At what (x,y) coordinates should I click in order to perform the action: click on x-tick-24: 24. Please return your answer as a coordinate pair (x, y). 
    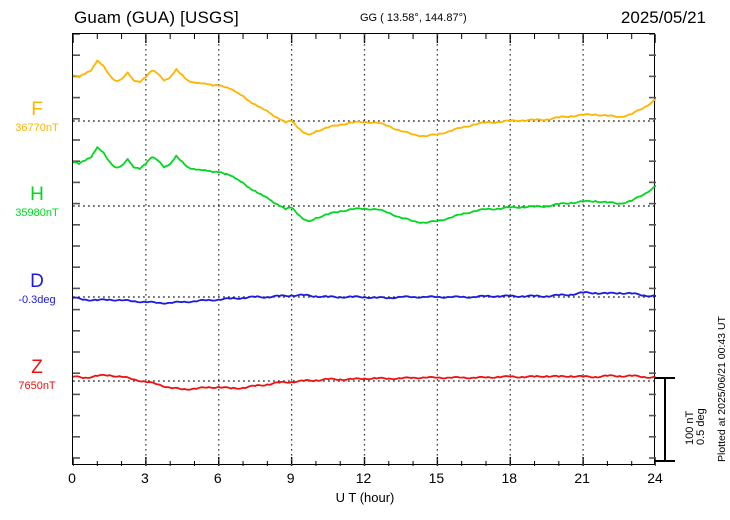
    Looking at the image, I should click on (655, 478).